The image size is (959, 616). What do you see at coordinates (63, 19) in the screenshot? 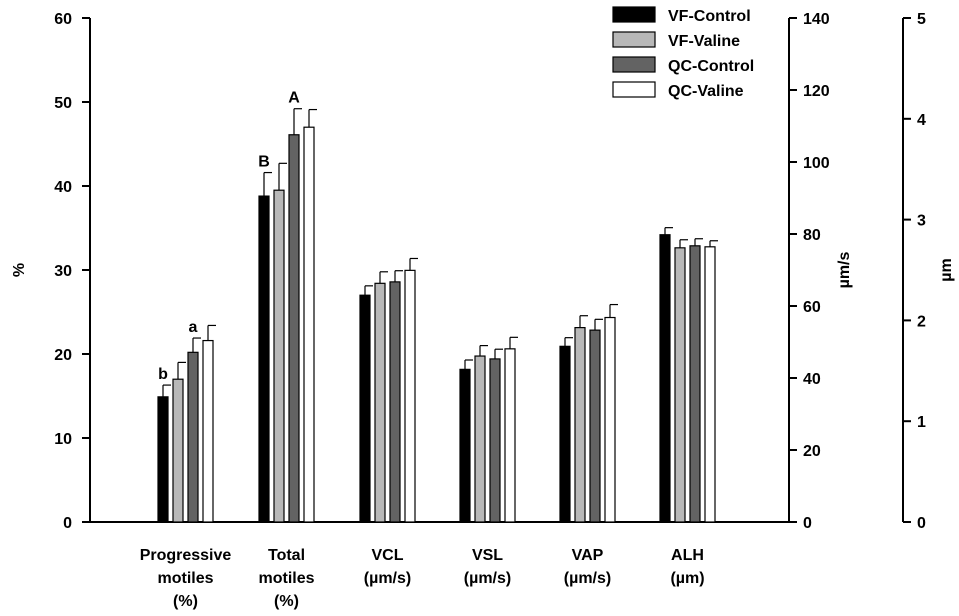
I see `left-axis-tick-label: 60` at bounding box center [63, 19].